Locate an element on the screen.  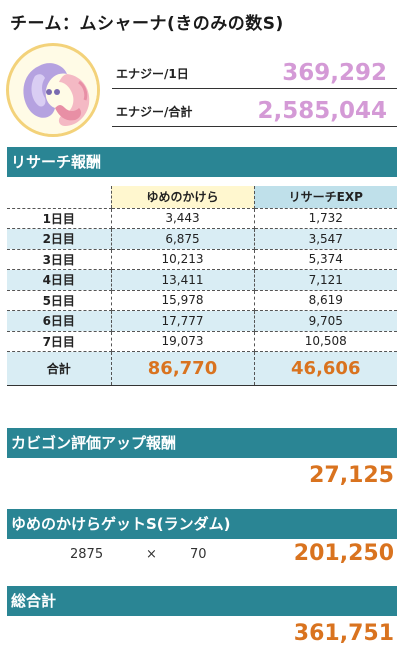
header-dream-shards: ゆめのかけら is located at coordinates (182, 197).